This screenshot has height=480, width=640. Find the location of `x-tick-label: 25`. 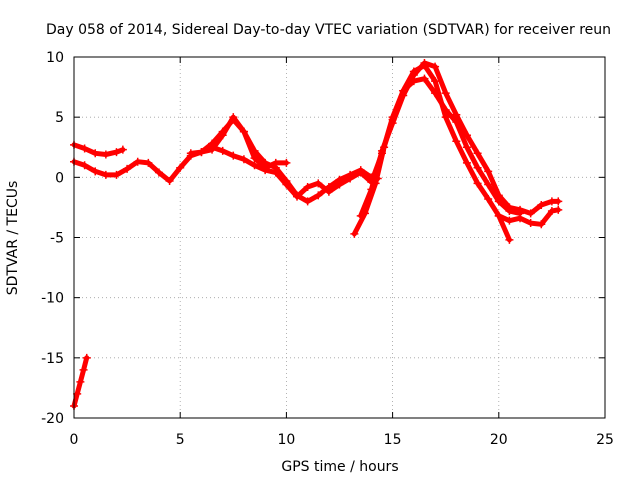

x-tick-label: 25 is located at coordinates (605, 440).